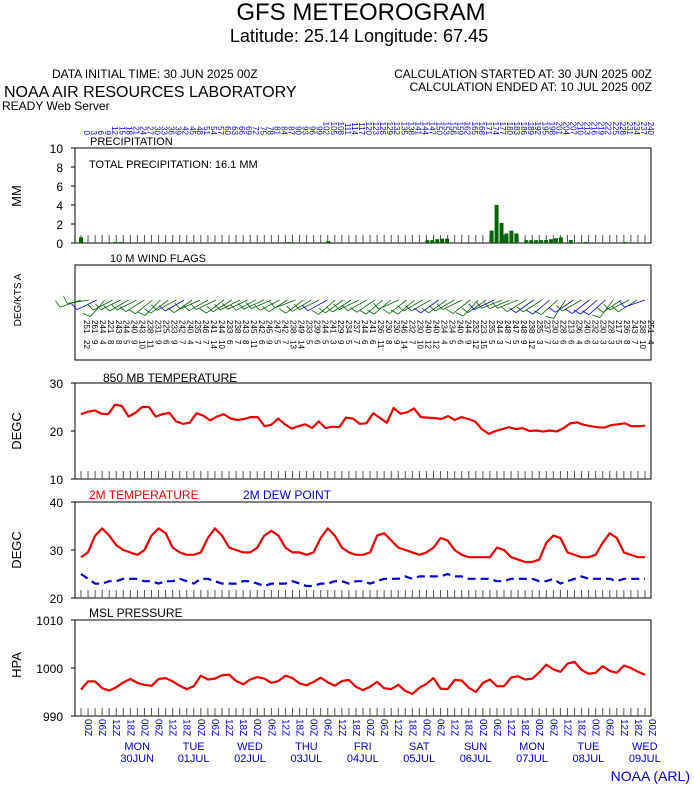 The width and height of the screenshot is (694, 788). I want to click on date-label: 01JUL, so click(194, 759).